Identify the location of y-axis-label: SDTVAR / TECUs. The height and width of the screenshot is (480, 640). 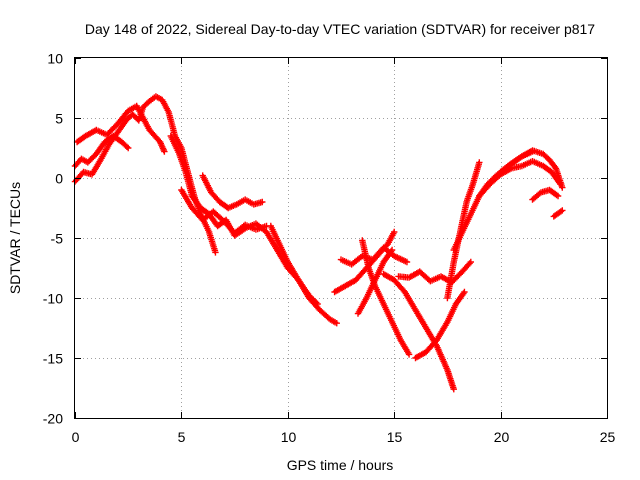
(15, 238).